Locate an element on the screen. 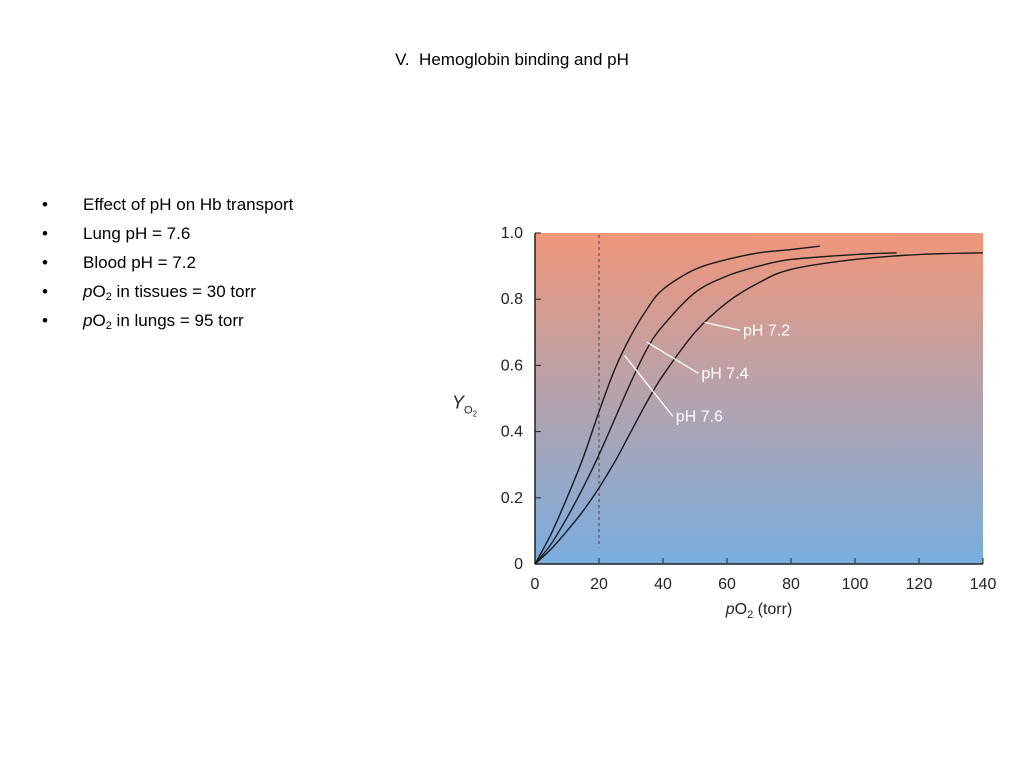  x-tick-label: 100 is located at coordinates (855, 584).